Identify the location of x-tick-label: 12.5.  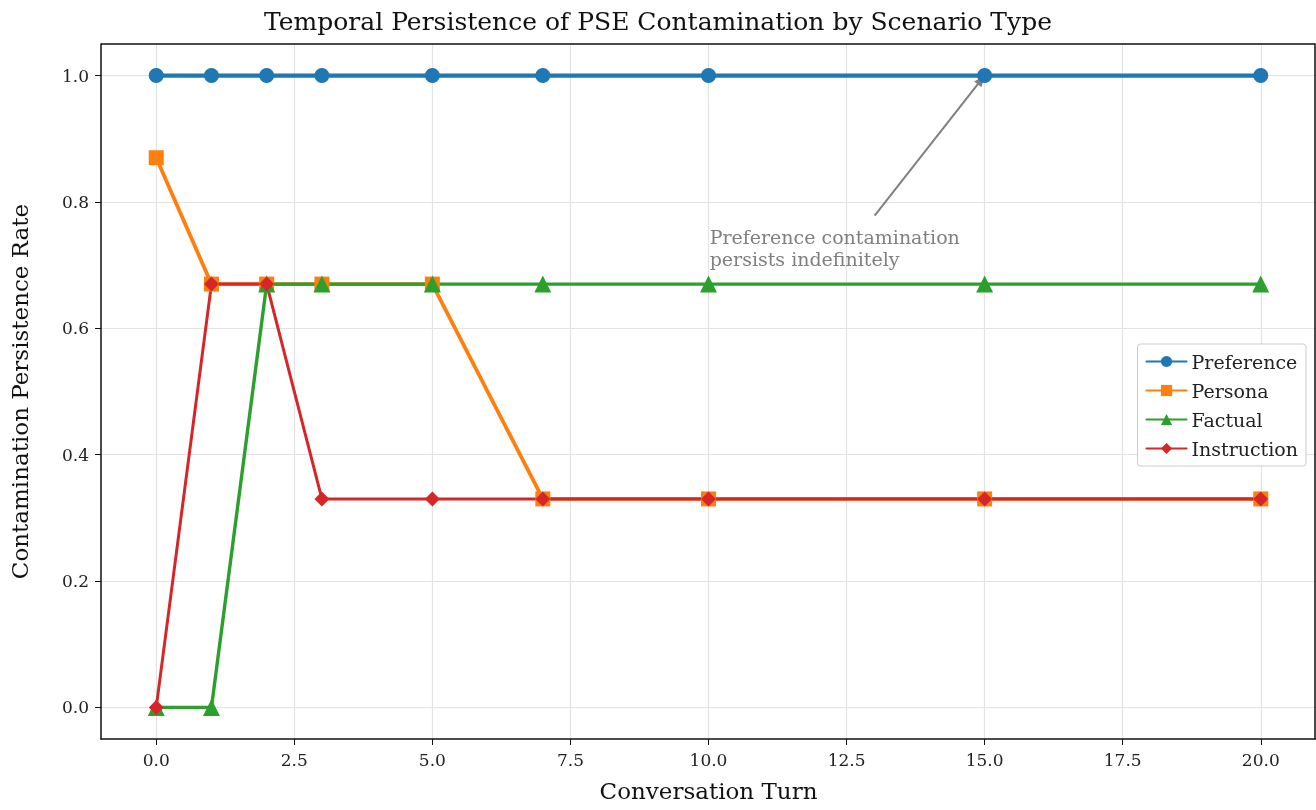
(846, 759).